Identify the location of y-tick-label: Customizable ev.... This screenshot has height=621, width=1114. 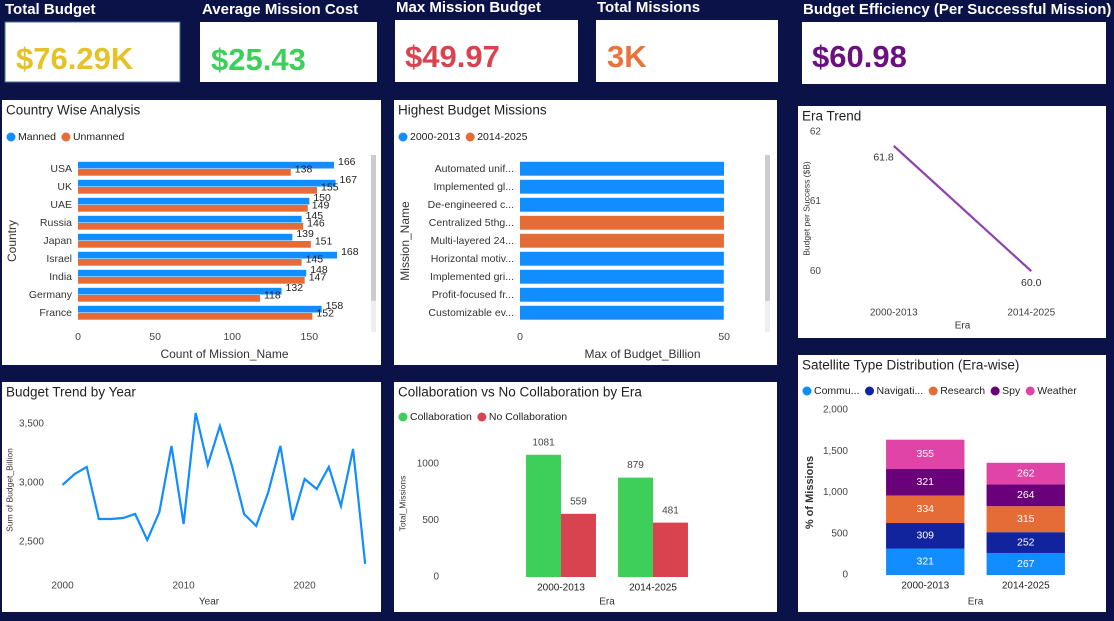
(471, 313).